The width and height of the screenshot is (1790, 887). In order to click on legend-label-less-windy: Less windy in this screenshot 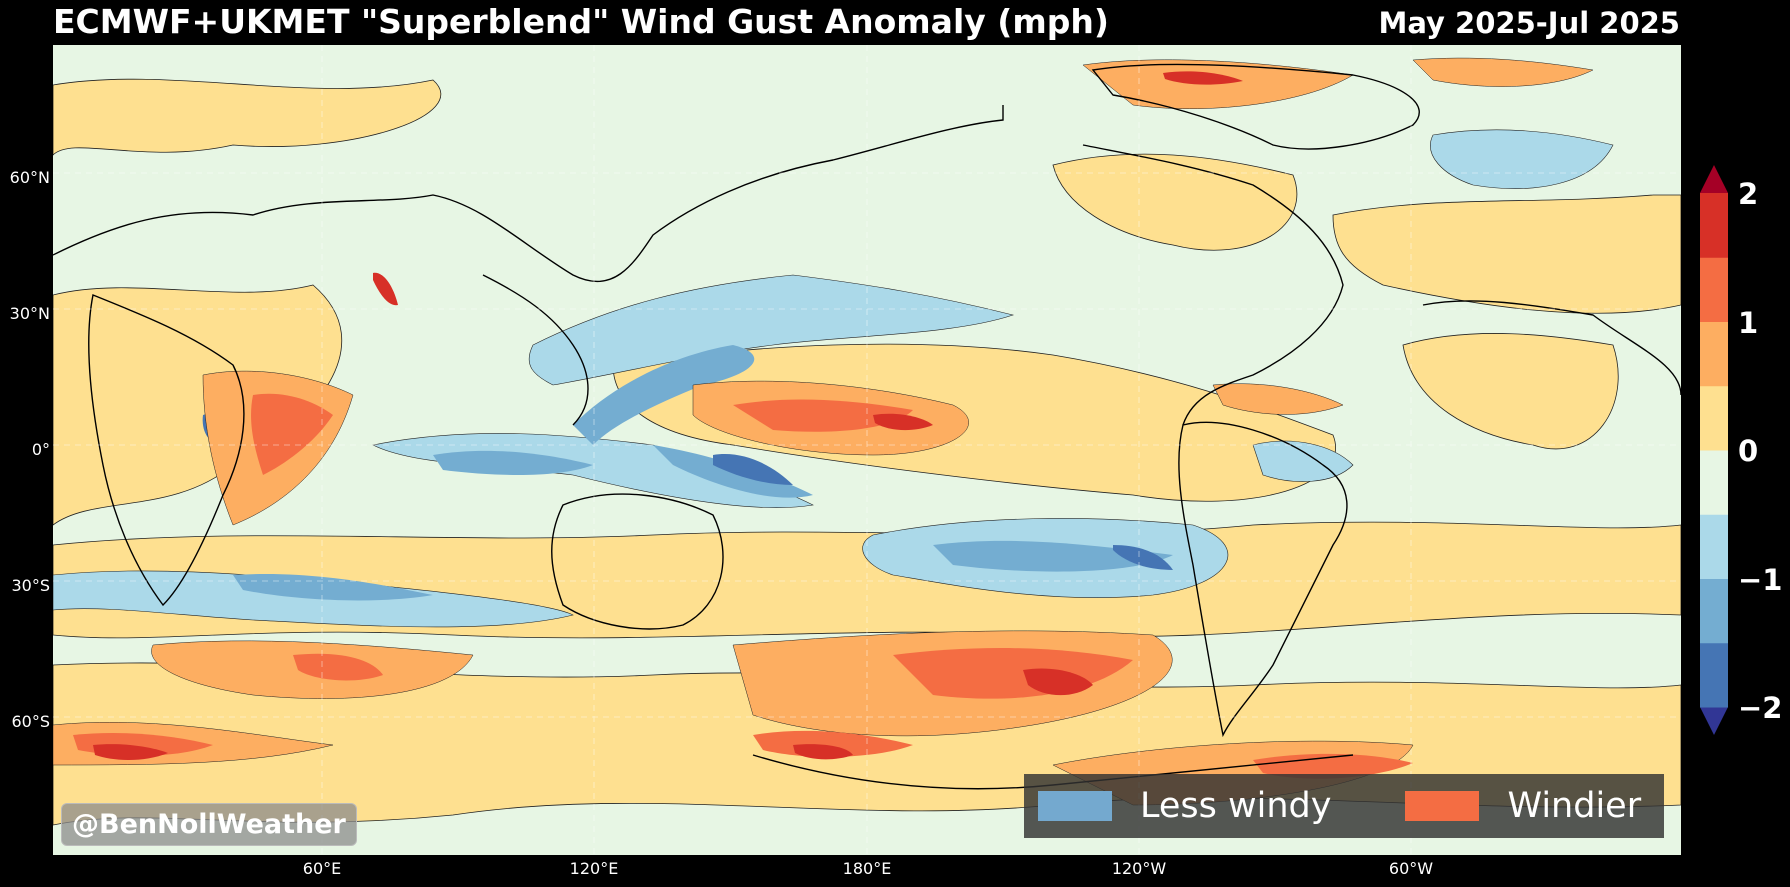, I will do `click(1236, 806)`.